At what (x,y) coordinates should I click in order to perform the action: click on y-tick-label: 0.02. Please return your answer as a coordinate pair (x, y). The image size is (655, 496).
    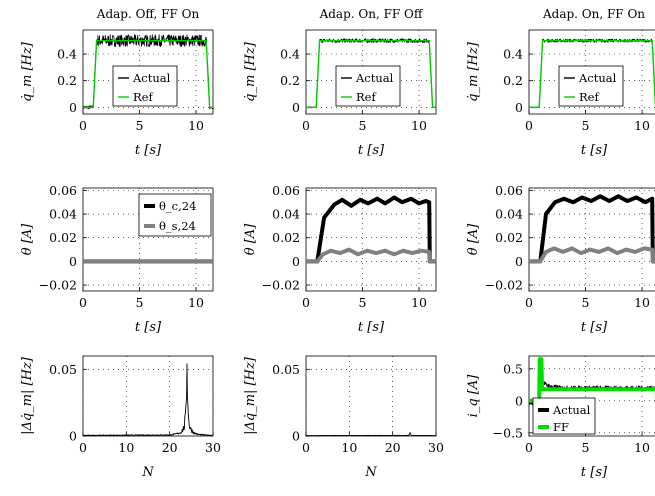
    Looking at the image, I should click on (63, 237).